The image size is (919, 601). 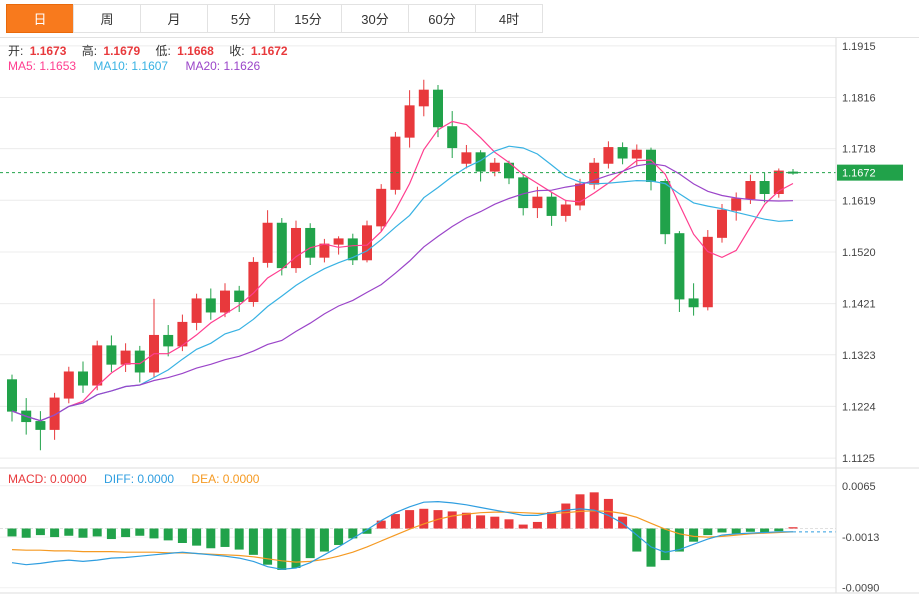 What do you see at coordinates (859, 150) in the screenshot?
I see `svg-text: 1.1718` at bounding box center [859, 150].